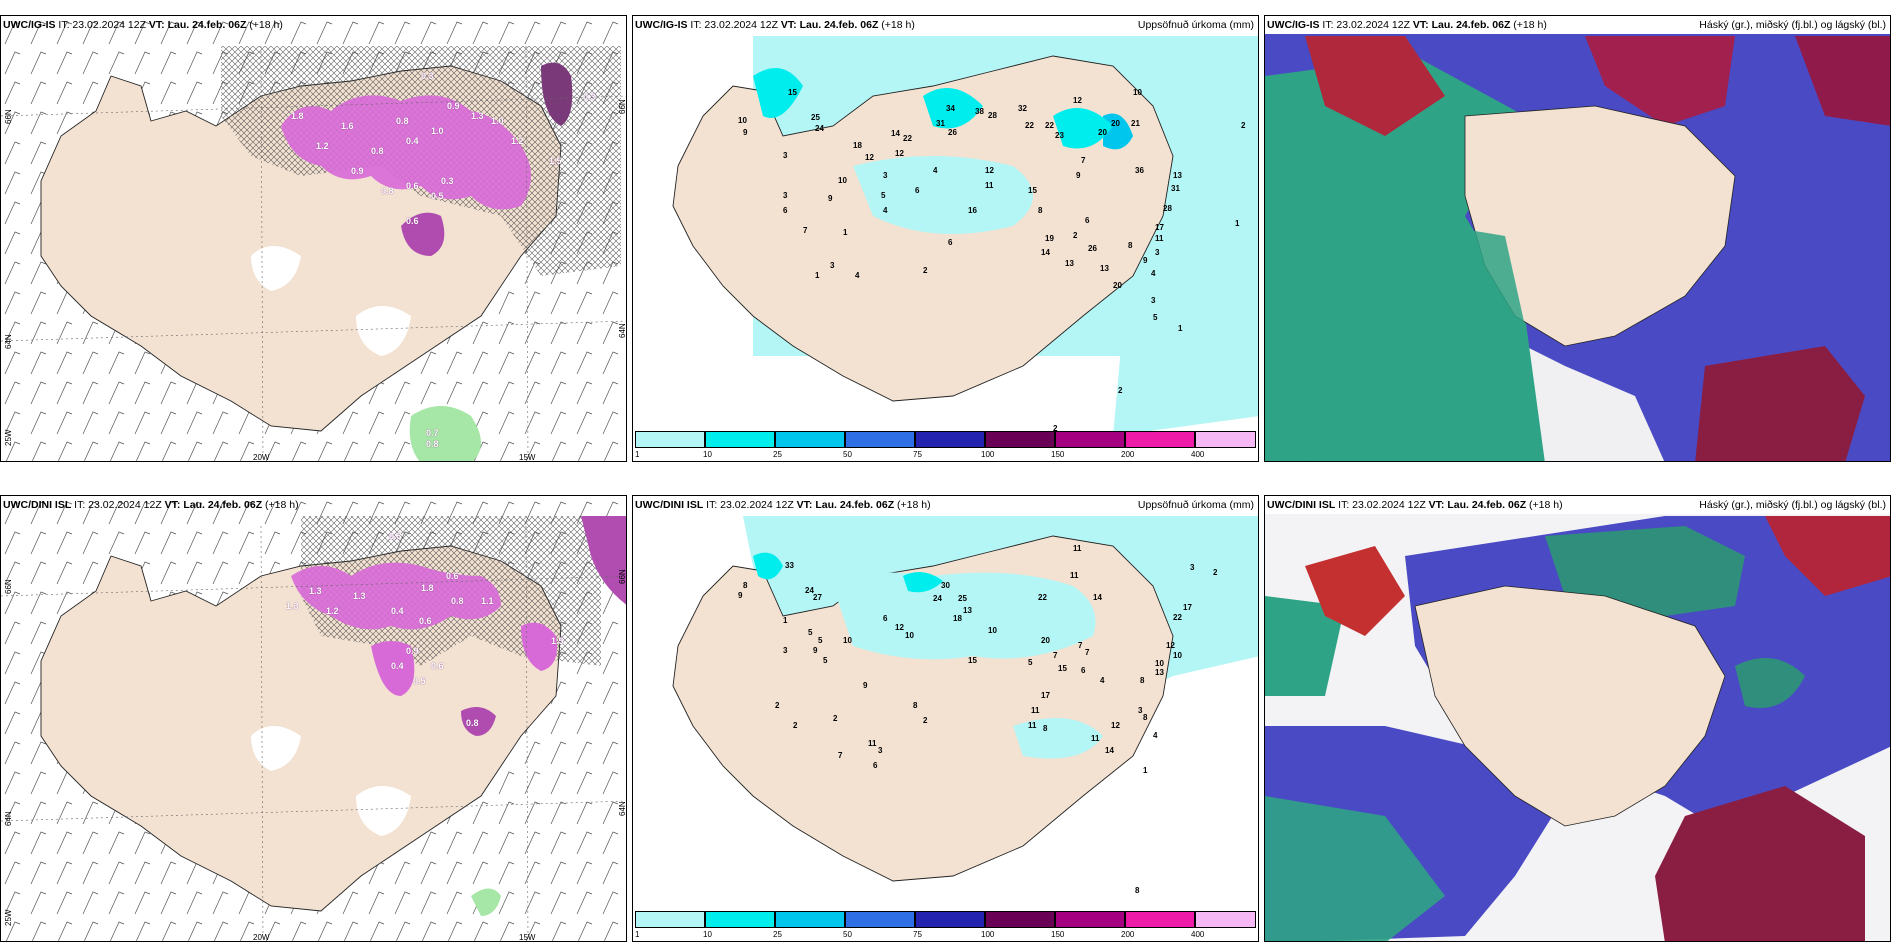 The image size is (1900, 950). What do you see at coordinates (1139, 170) in the screenshot?
I see `precip-label: 36` at bounding box center [1139, 170].